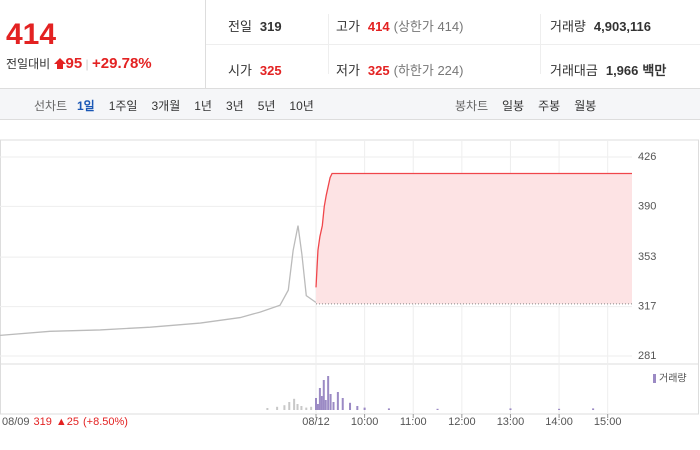 This screenshot has height=450, width=700. I want to click on tab: 1년, so click(203, 106).